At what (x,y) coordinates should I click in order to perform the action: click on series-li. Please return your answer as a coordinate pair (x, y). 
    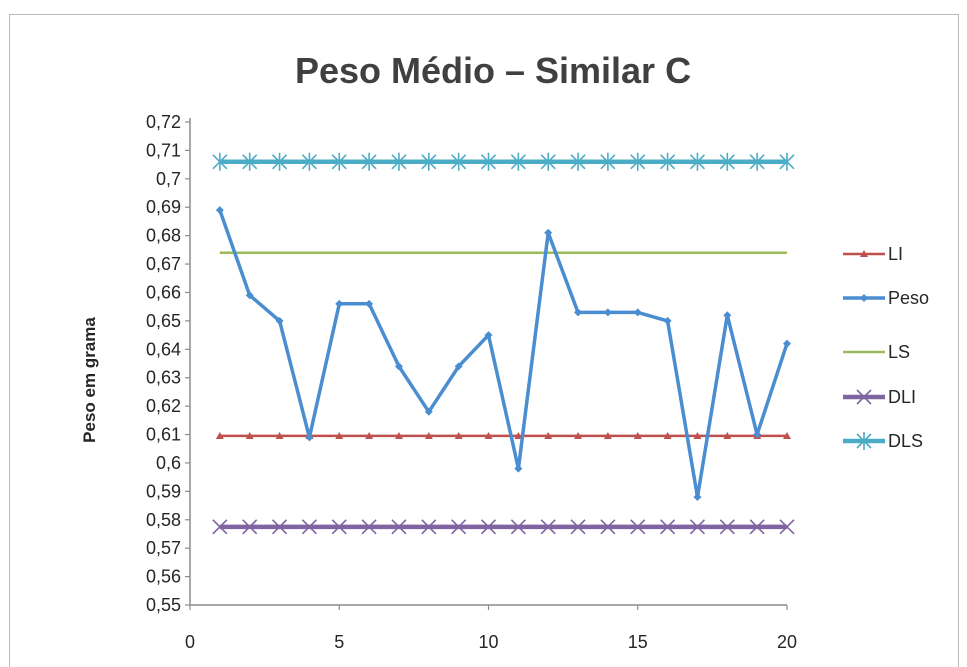
    Looking at the image, I should click on (503, 435).